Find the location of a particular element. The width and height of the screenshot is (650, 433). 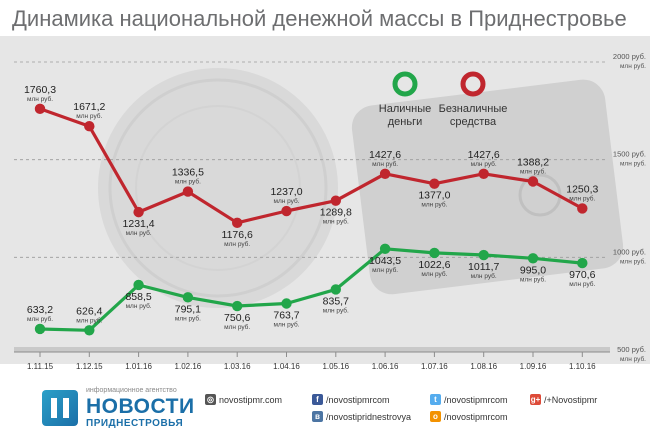

data-label: 1377,0 is located at coordinates (434, 196).